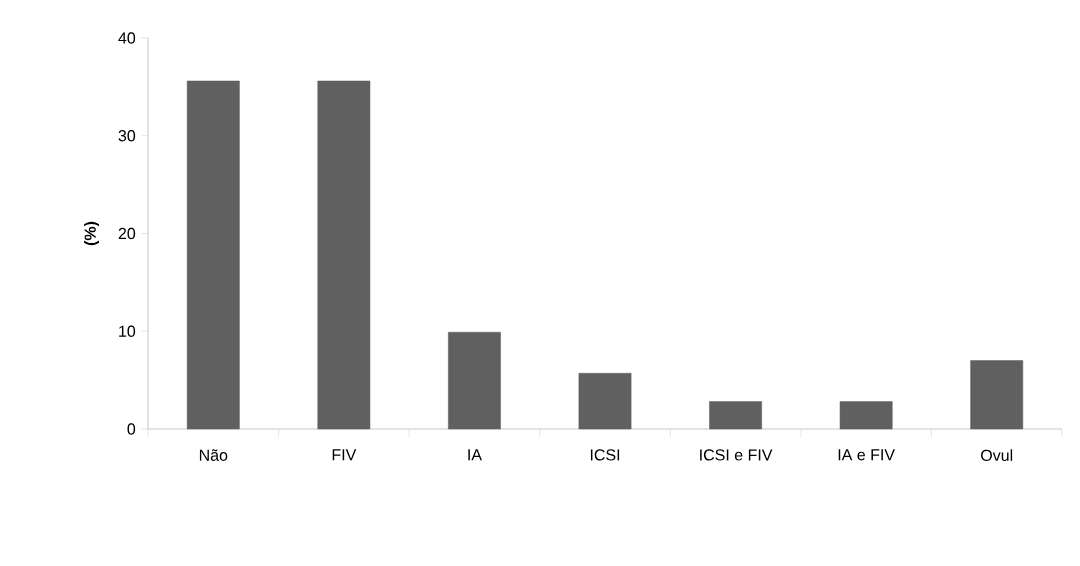 The height and width of the screenshot is (566, 1080). Describe the element at coordinates (997, 455) in the screenshot. I see `x-tick-label: Ovul` at that location.